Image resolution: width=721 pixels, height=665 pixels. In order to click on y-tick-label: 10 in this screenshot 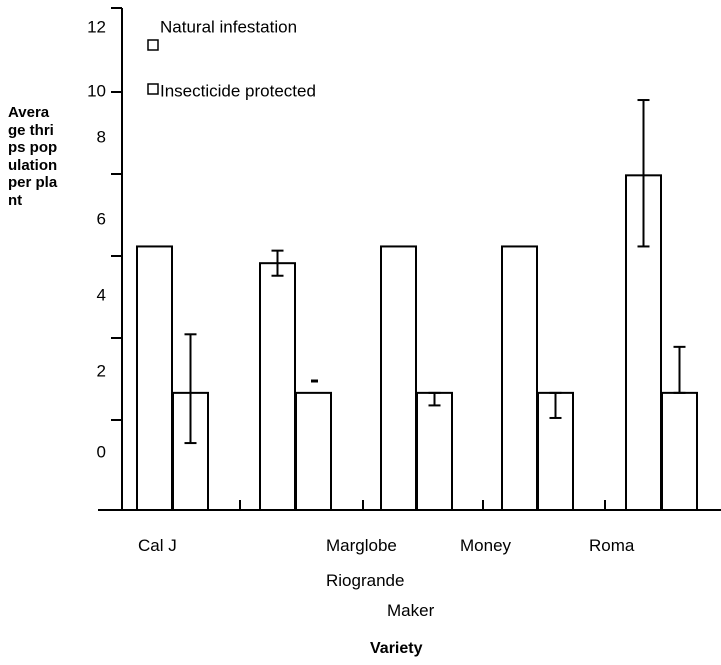, I will do `click(96, 90)`.